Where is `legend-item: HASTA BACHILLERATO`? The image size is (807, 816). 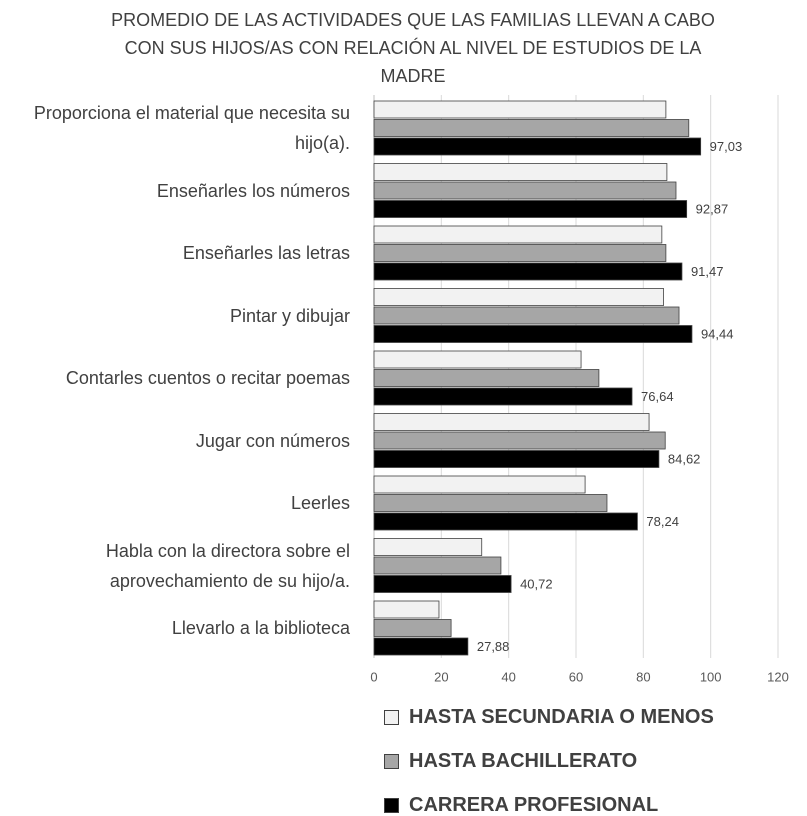
legend-item: HASTA BACHILLERATO is located at coordinates (510, 761).